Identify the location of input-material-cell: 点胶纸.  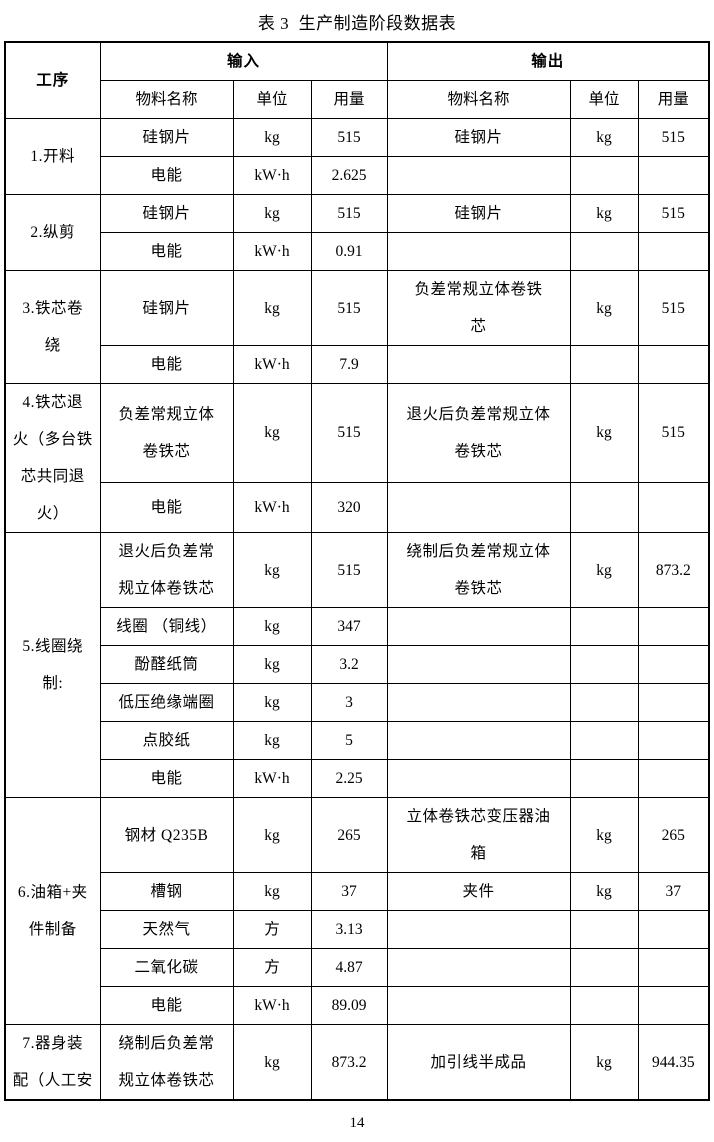
(166, 740).